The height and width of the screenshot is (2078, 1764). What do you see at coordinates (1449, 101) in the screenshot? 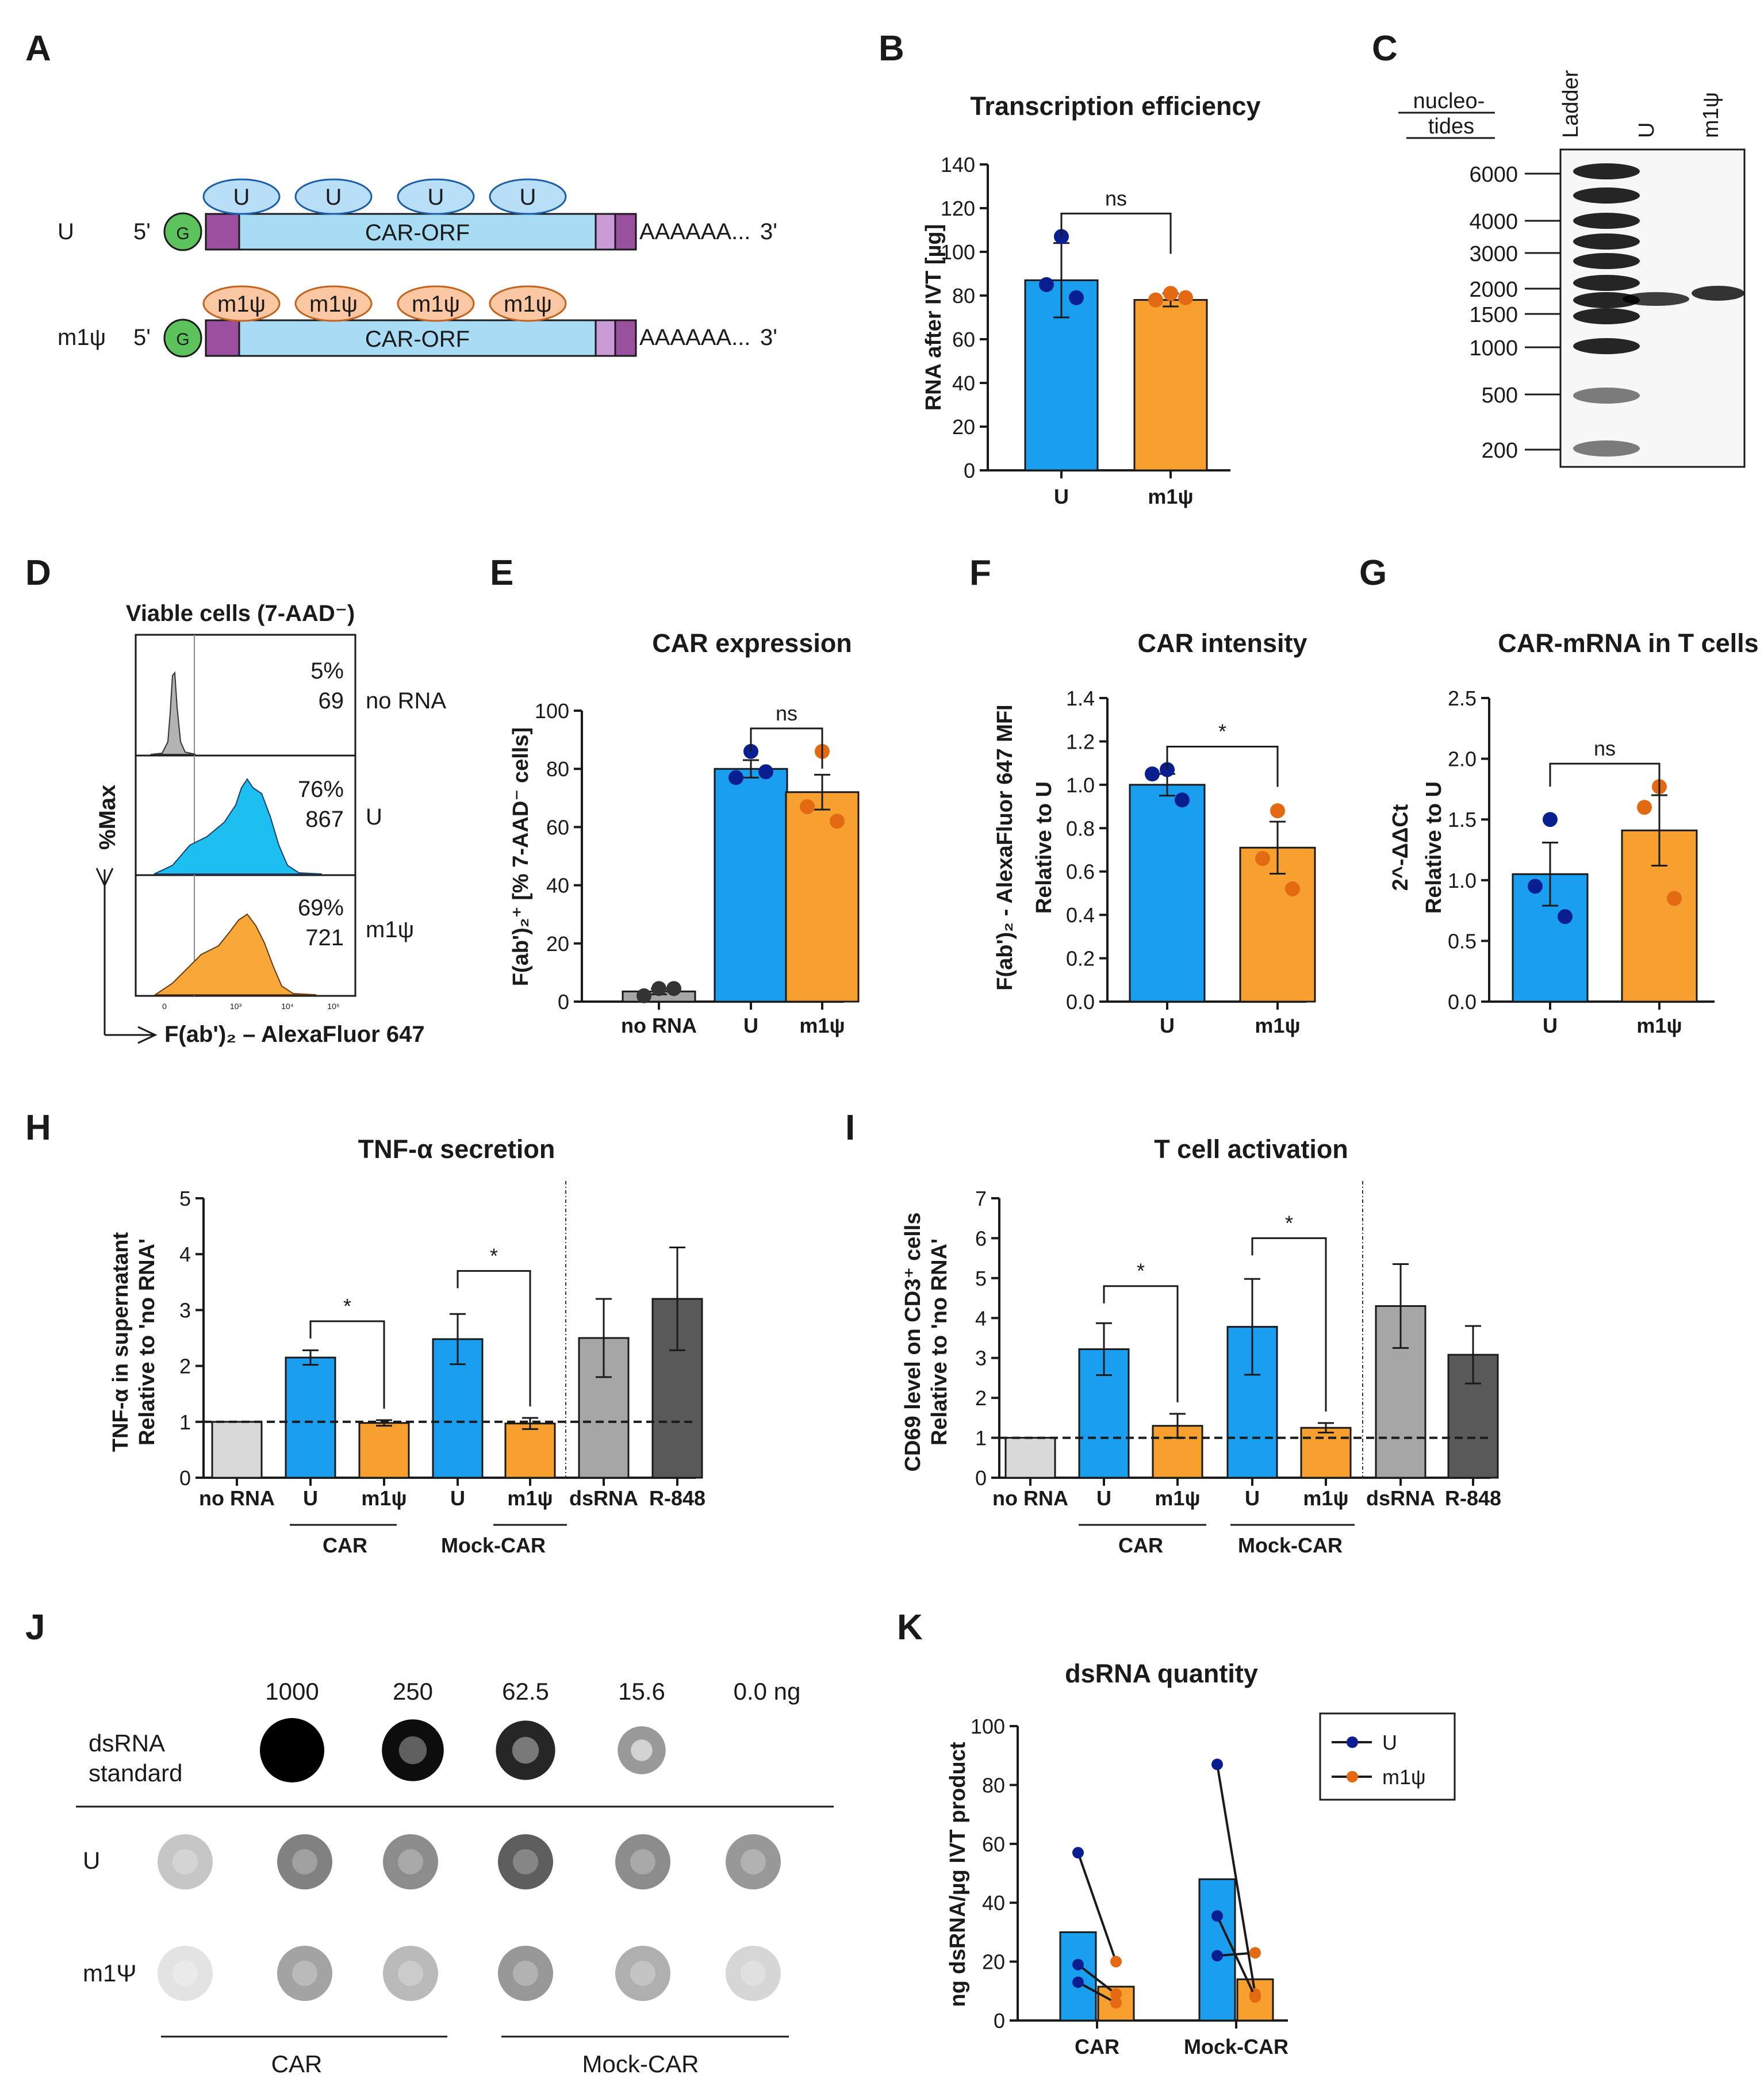
I see `gel-header-nucleo: nucleo-` at bounding box center [1449, 101].